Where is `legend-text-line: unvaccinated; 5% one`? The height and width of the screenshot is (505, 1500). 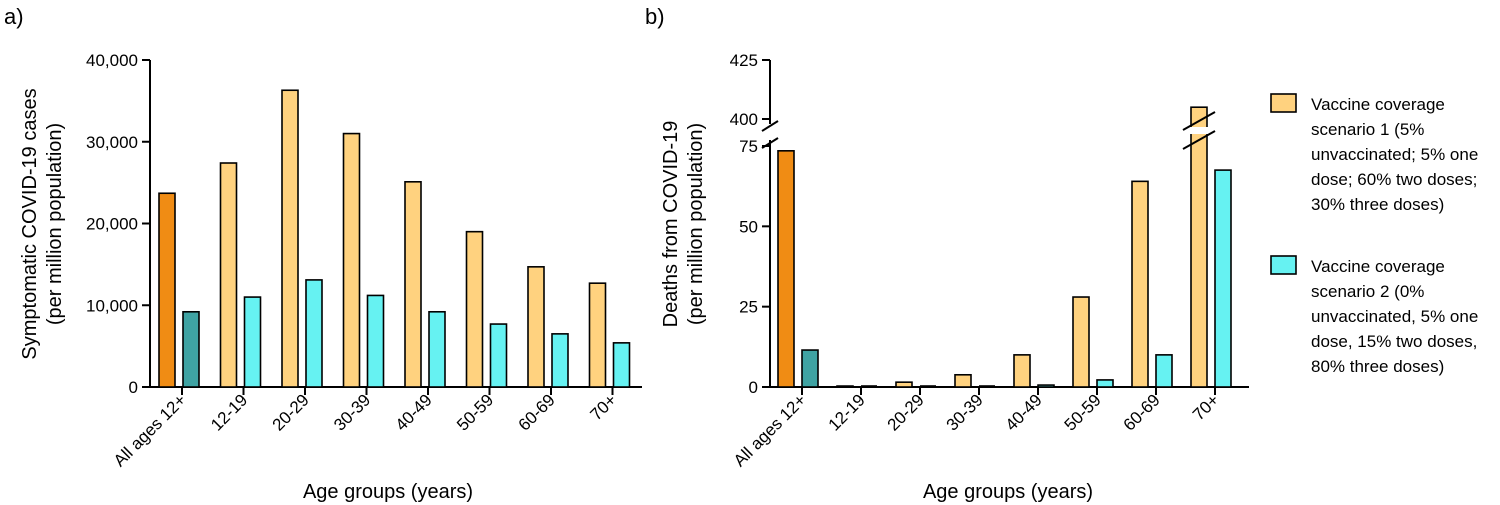 legend-text-line: unvaccinated; 5% one is located at coordinates (1394, 154).